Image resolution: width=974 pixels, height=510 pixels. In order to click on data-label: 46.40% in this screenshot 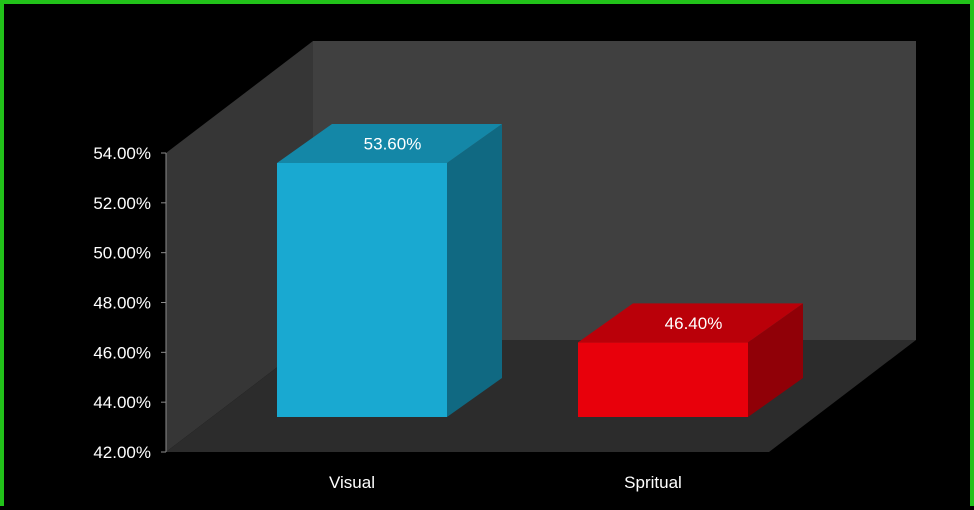, I will do `click(694, 323)`.